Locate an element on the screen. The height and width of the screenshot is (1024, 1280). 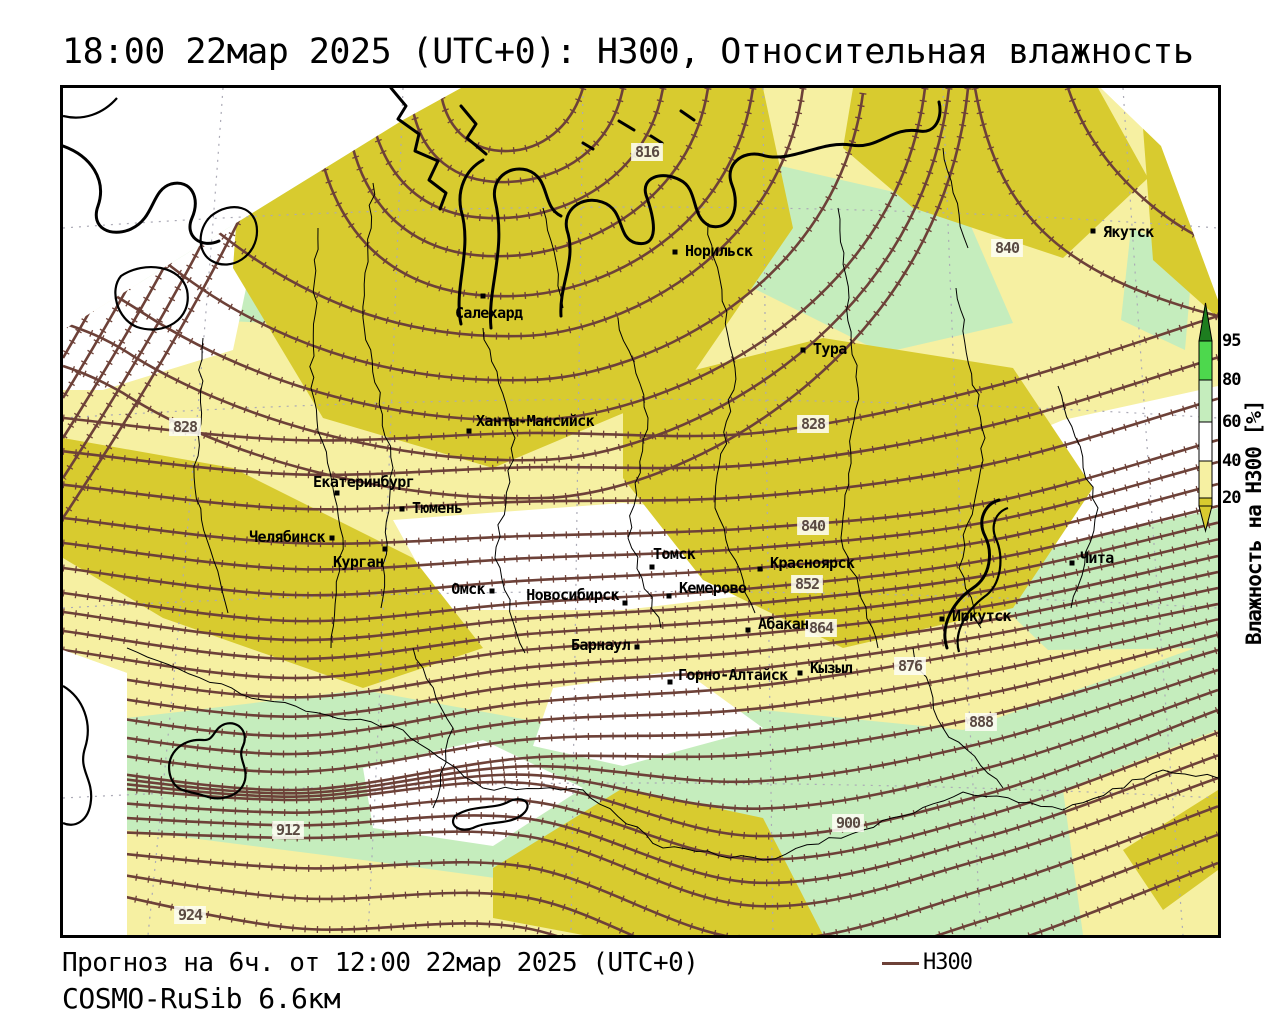
city-label: Екатеринбург is located at coordinates (363, 482).